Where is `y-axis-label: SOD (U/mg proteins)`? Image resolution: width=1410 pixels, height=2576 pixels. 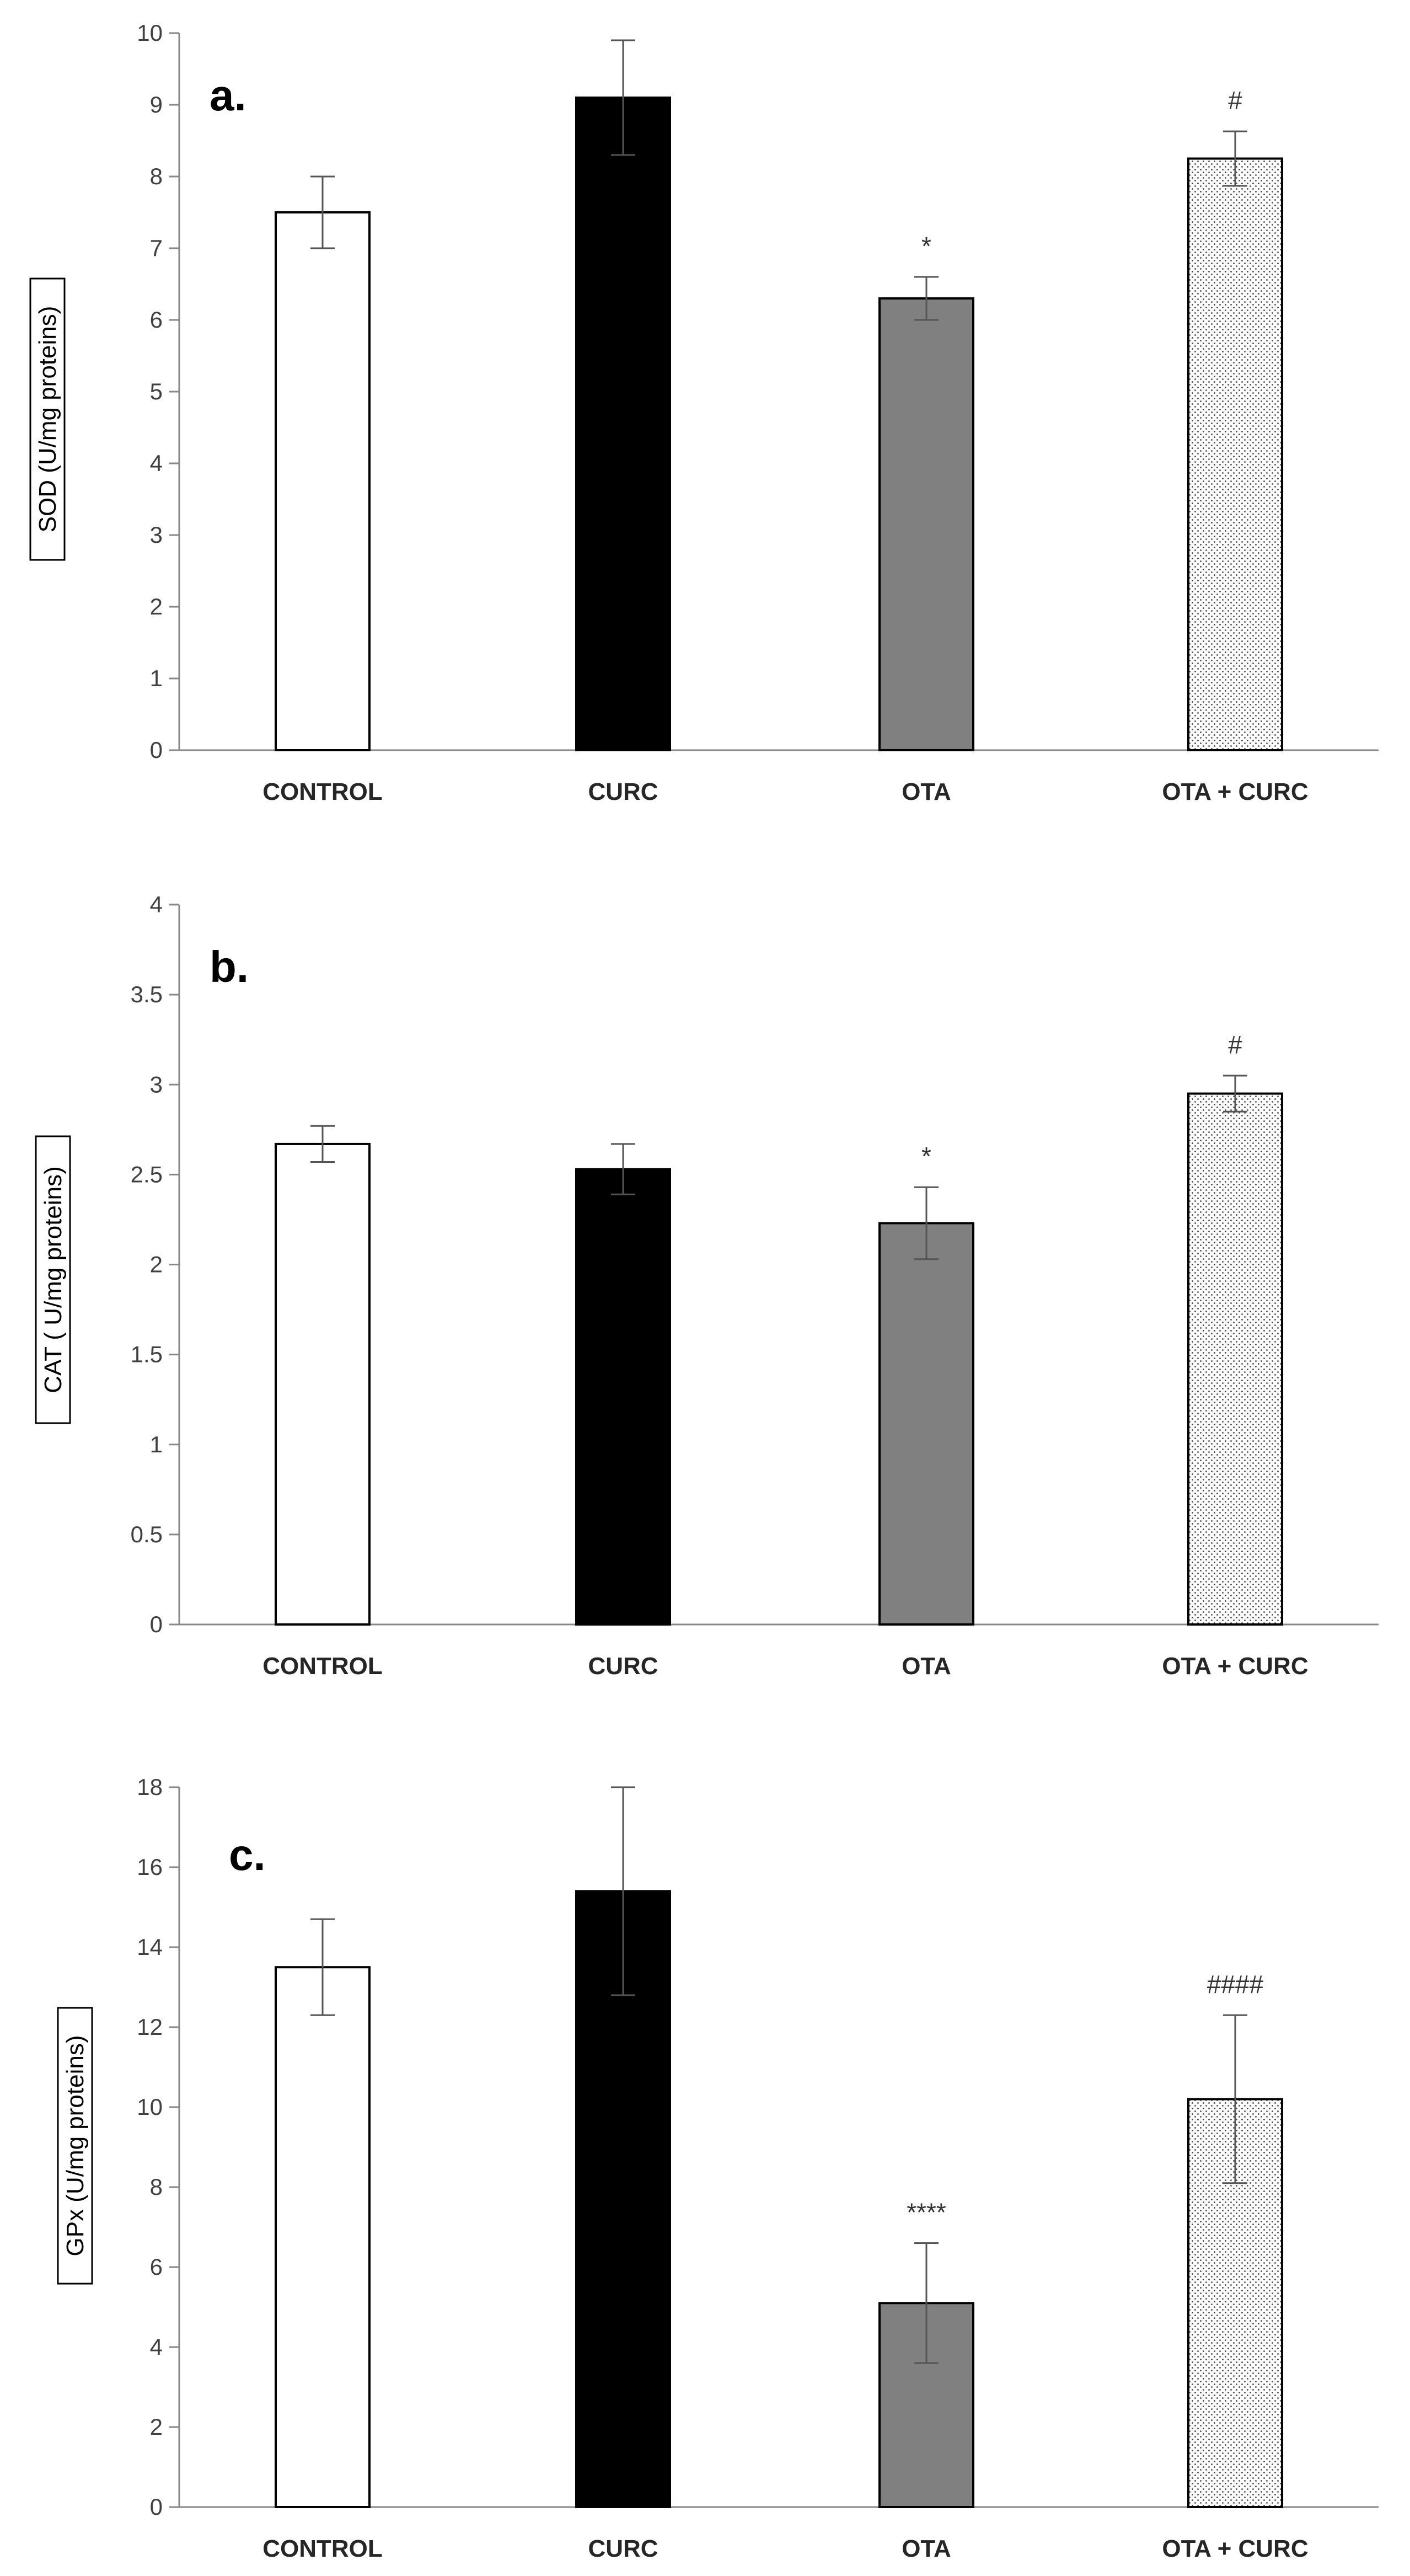
y-axis-label: SOD (U/mg proteins) is located at coordinates (47, 419).